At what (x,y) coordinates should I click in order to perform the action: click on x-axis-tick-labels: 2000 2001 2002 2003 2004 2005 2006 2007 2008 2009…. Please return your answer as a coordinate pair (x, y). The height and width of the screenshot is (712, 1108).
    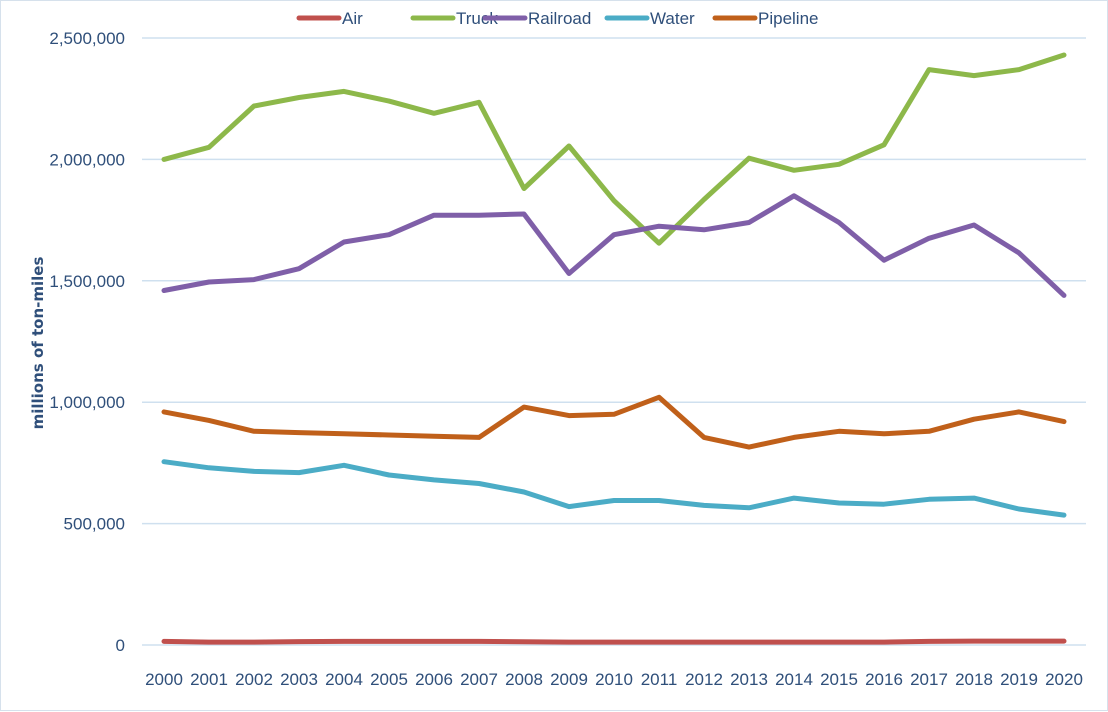
    Looking at the image, I should click on (614, 679).